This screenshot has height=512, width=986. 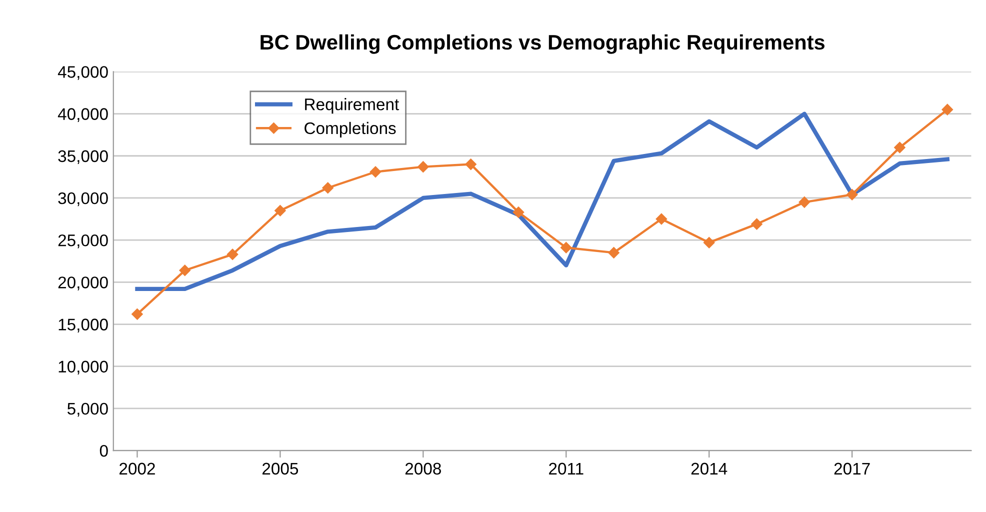 I want to click on legend-label: Requirement, so click(x=352, y=106).